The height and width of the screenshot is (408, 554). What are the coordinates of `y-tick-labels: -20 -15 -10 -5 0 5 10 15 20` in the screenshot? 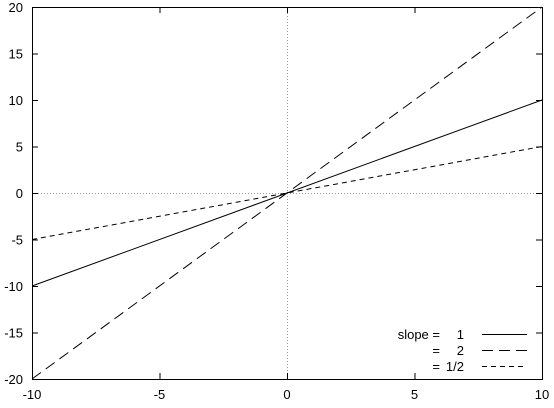 It's located at (13, 193).